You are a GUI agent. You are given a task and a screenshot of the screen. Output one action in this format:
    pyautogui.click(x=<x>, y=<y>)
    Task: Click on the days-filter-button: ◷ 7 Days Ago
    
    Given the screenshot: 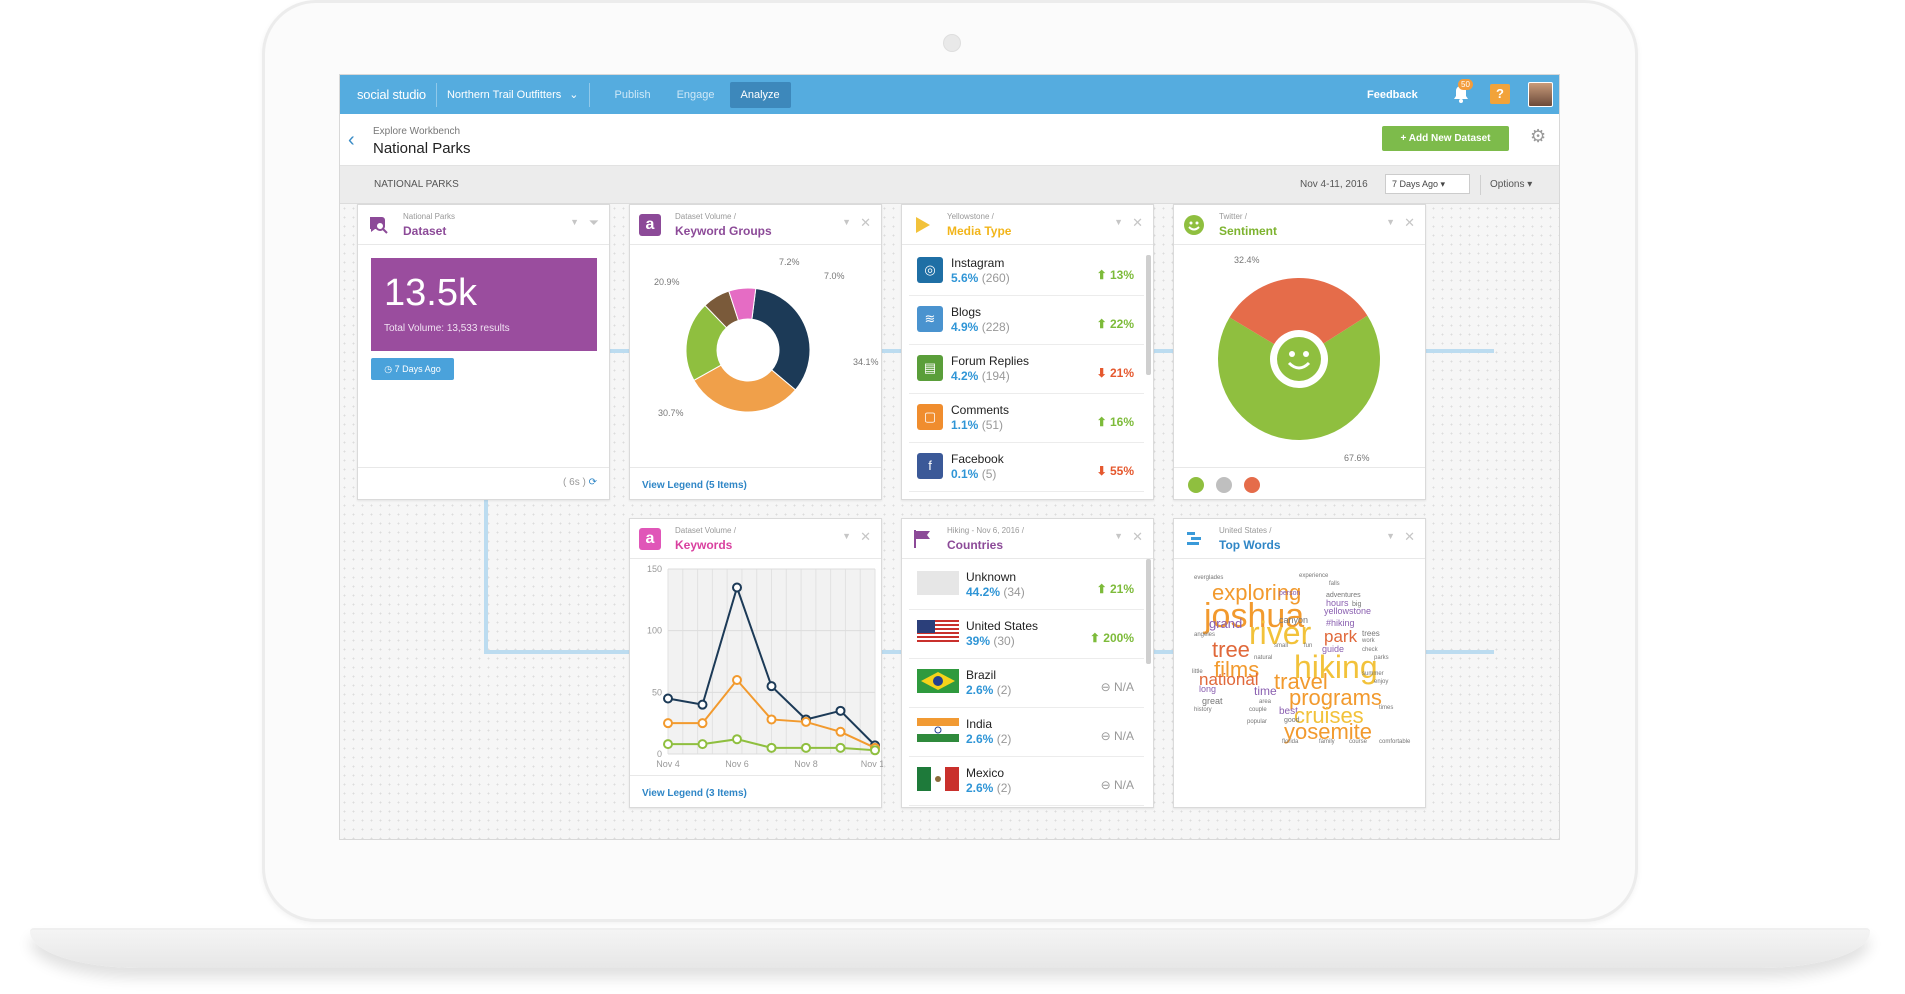 What is the action you would take?
    pyautogui.click(x=412, y=369)
    